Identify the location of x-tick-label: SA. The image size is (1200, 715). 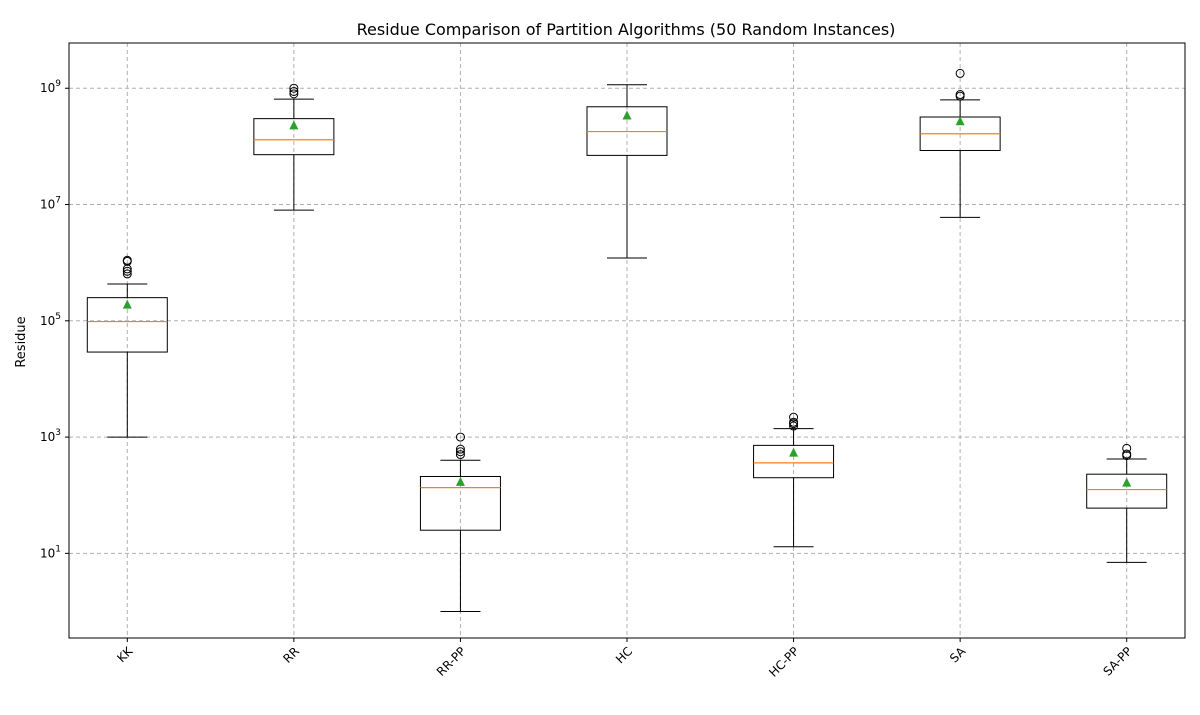
(958, 655).